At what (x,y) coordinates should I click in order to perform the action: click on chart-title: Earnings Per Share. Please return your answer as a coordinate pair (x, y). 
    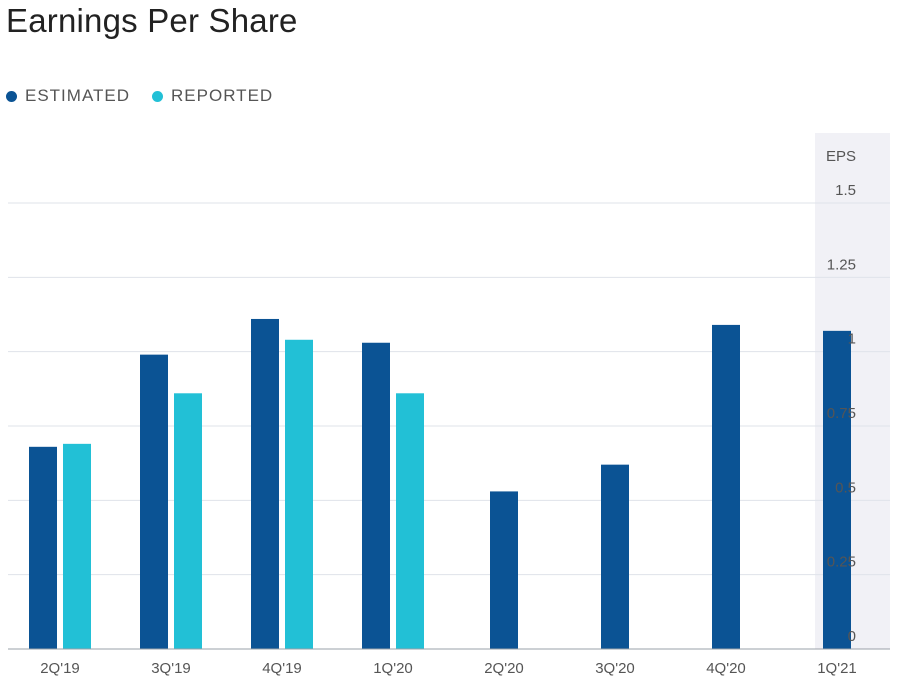
    Looking at the image, I should click on (152, 20).